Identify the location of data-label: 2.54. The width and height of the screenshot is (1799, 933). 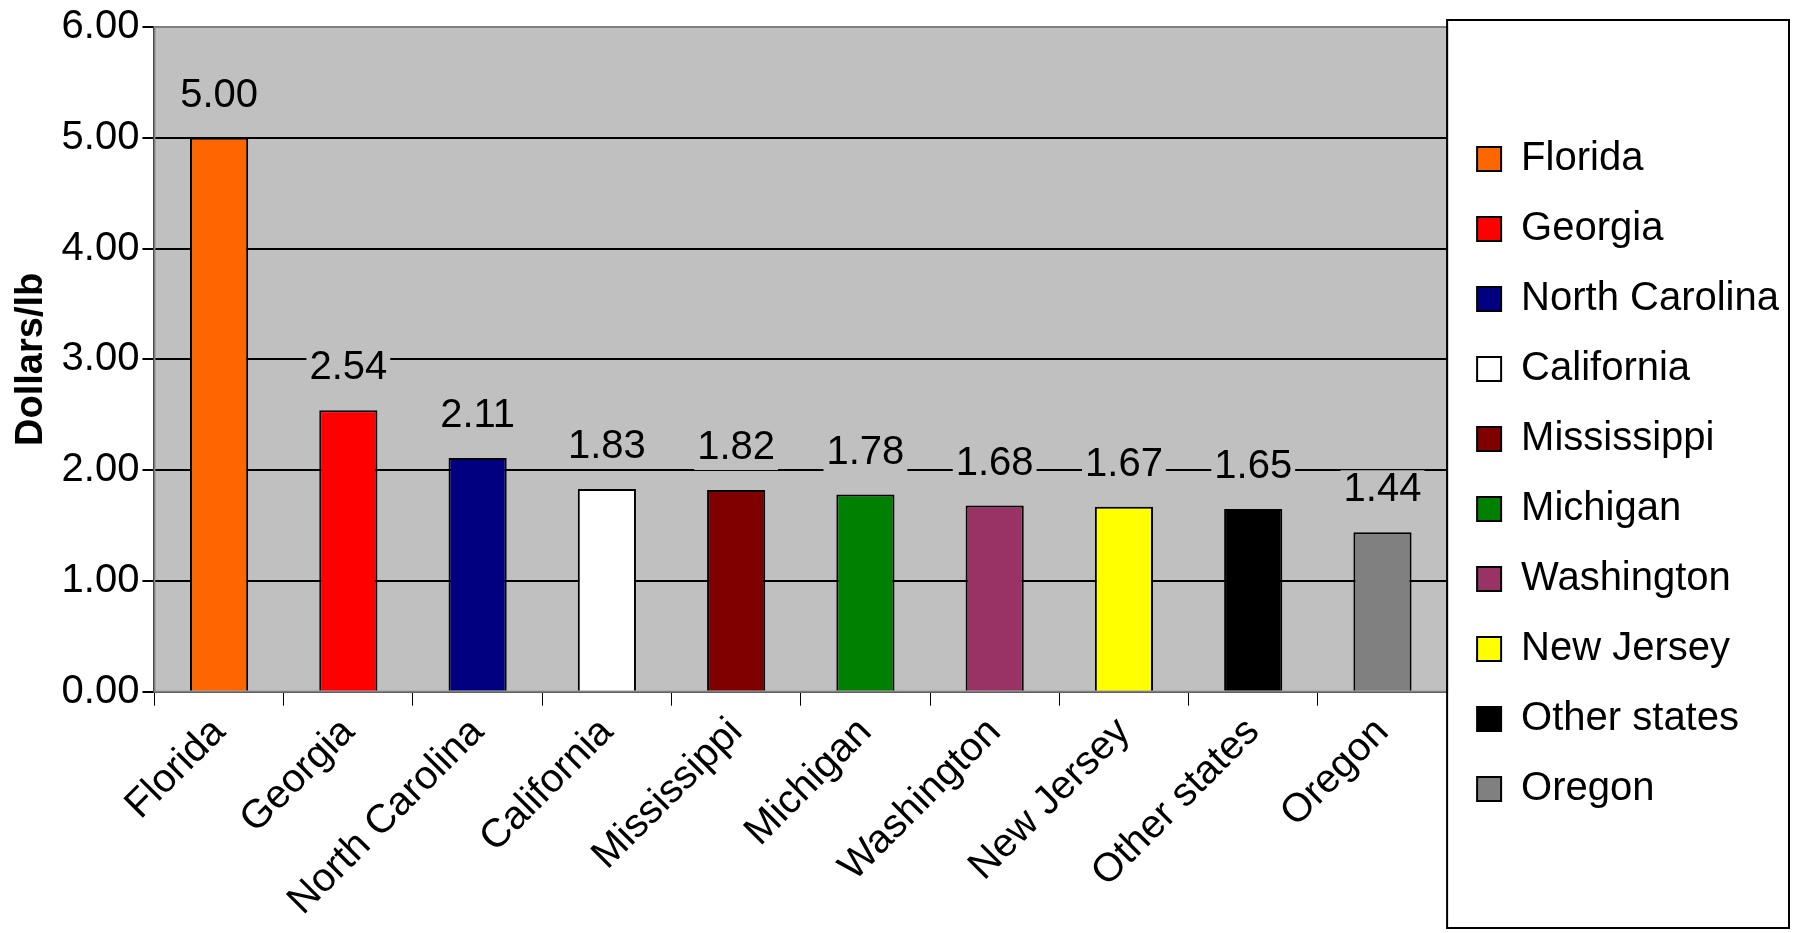
(348, 365).